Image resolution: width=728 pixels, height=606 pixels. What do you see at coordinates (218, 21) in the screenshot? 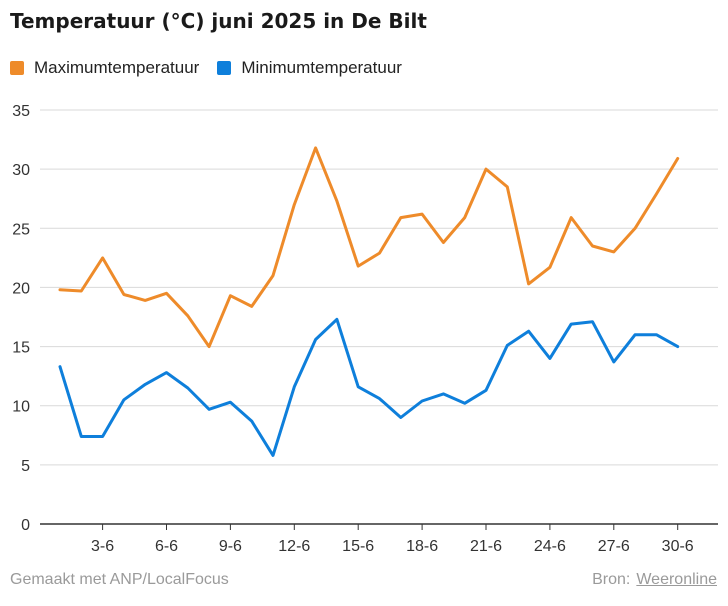
I see `chart-title: Temperatuur (°C) juni 2025 in De Bilt` at bounding box center [218, 21].